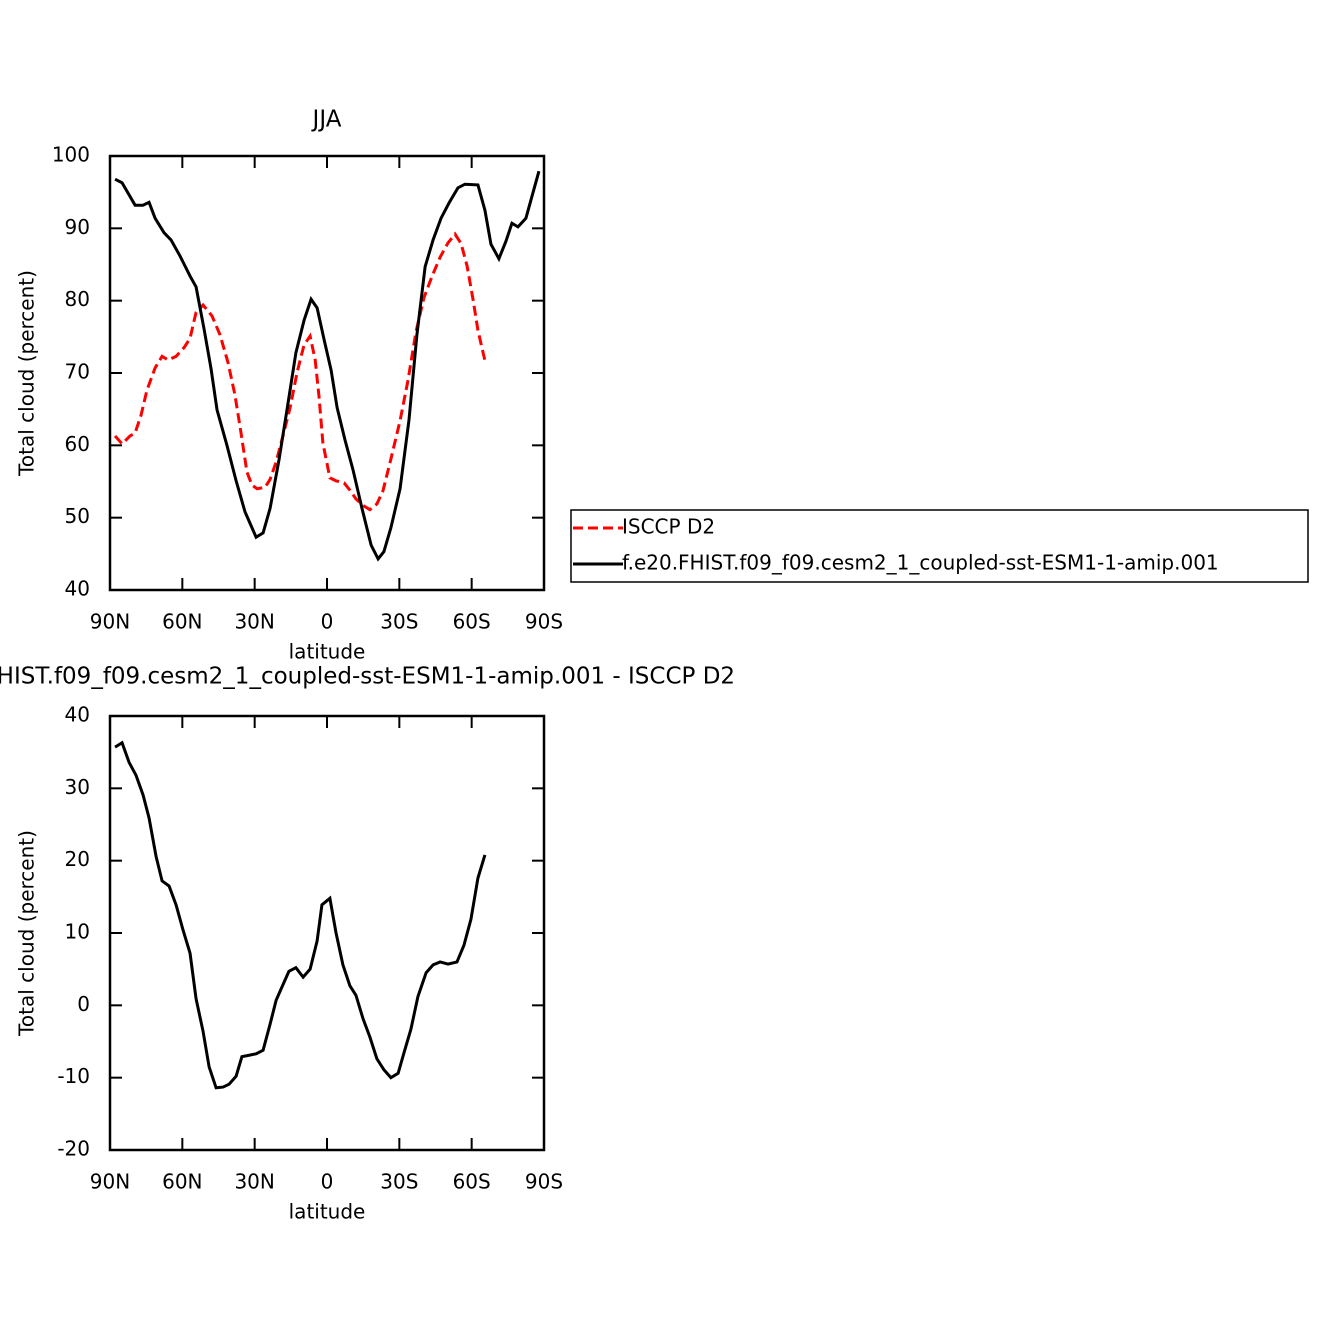 The image size is (1326, 1329). I want to click on chart-title: JJA, so click(326, 120).